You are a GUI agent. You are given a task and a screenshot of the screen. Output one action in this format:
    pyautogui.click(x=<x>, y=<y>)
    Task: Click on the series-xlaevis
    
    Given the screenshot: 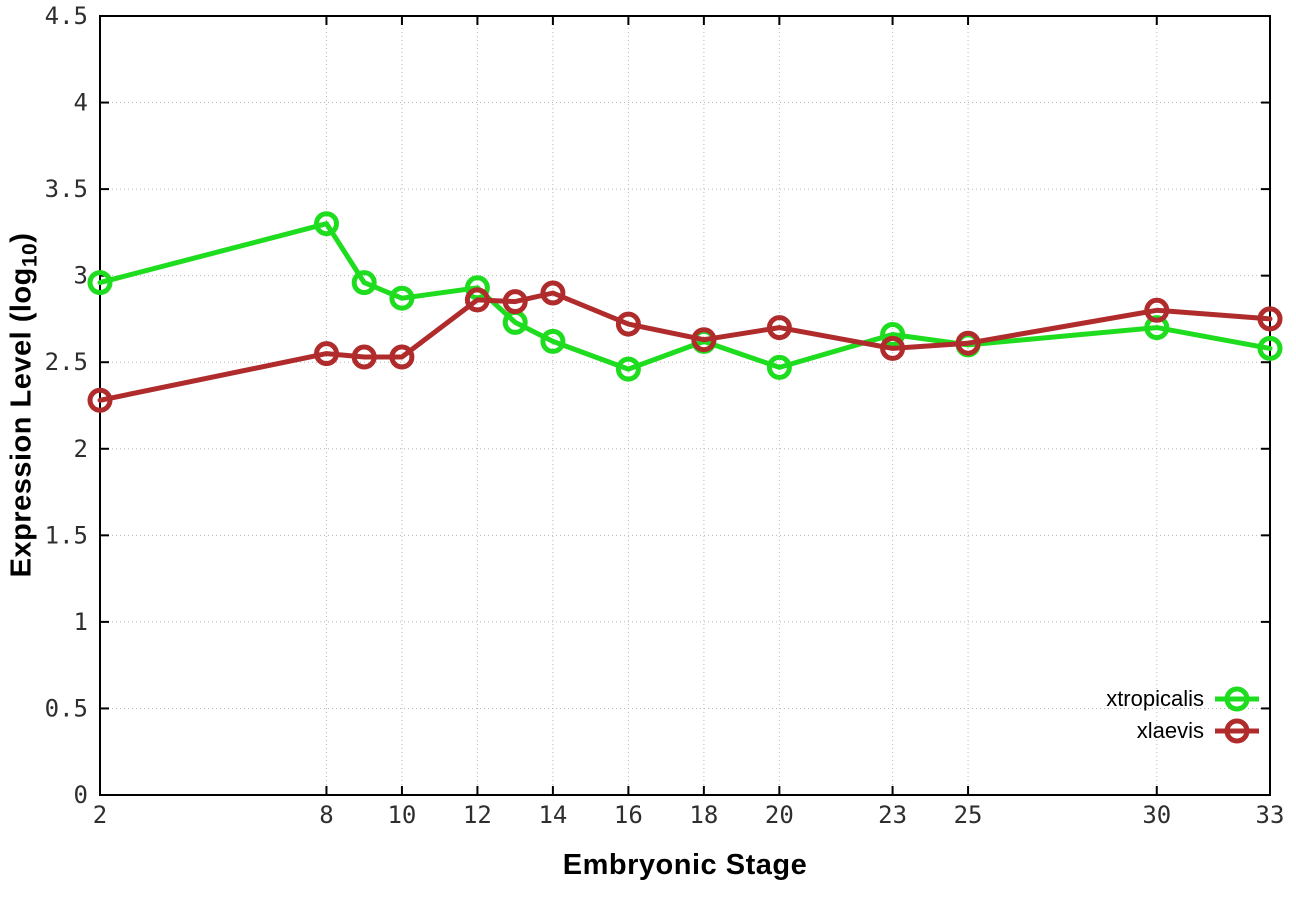 What is the action you would take?
    pyautogui.click(x=685, y=346)
    